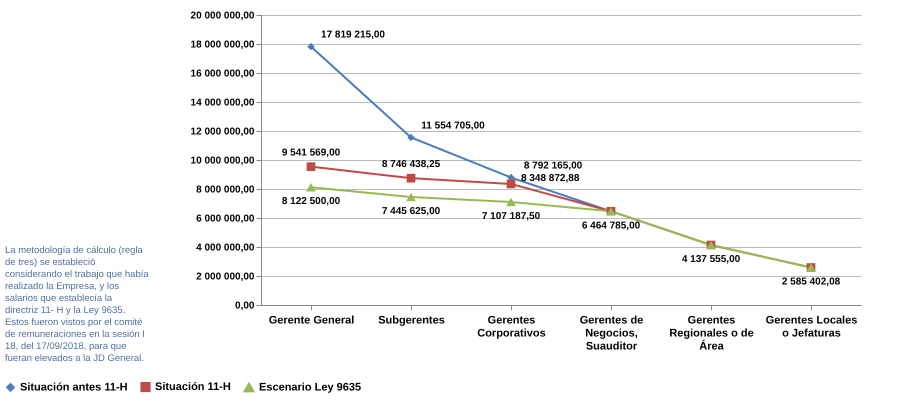 This screenshot has height=413, width=906. I want to click on data-label: 8 792 165,00, so click(553, 166).